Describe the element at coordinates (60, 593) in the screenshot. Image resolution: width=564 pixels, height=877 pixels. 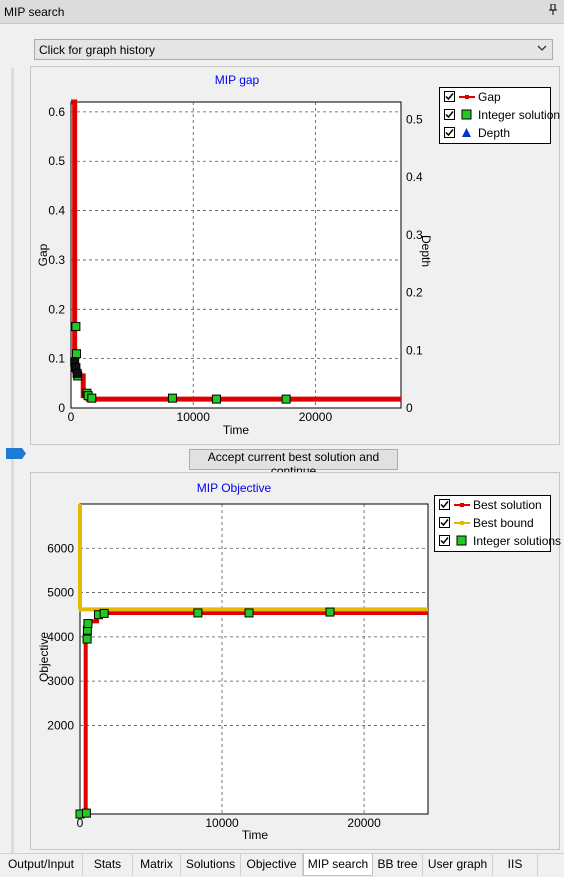
I see `y-tick-label: 5000` at that location.